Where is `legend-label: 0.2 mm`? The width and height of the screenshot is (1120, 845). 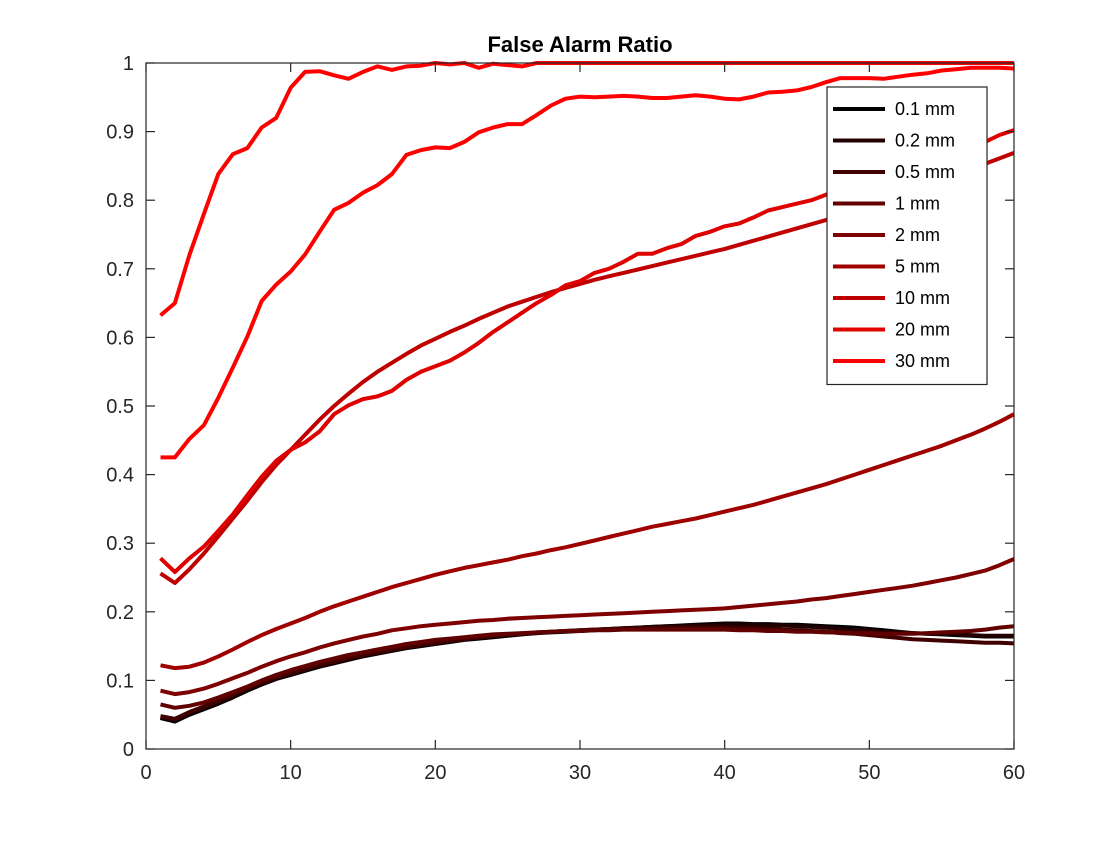
legend-label: 0.2 mm is located at coordinates (925, 141).